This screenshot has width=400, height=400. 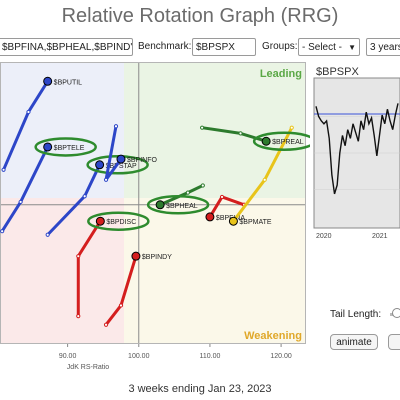 I want to click on benchmark-label: Benchmark:, so click(x=165, y=46).